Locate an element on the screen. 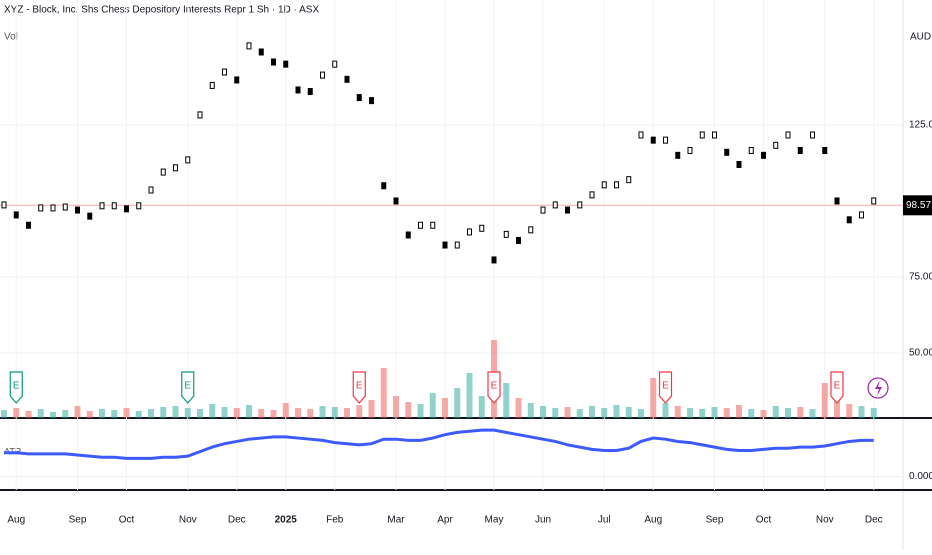  x-tick-label: Aug is located at coordinates (16, 520).